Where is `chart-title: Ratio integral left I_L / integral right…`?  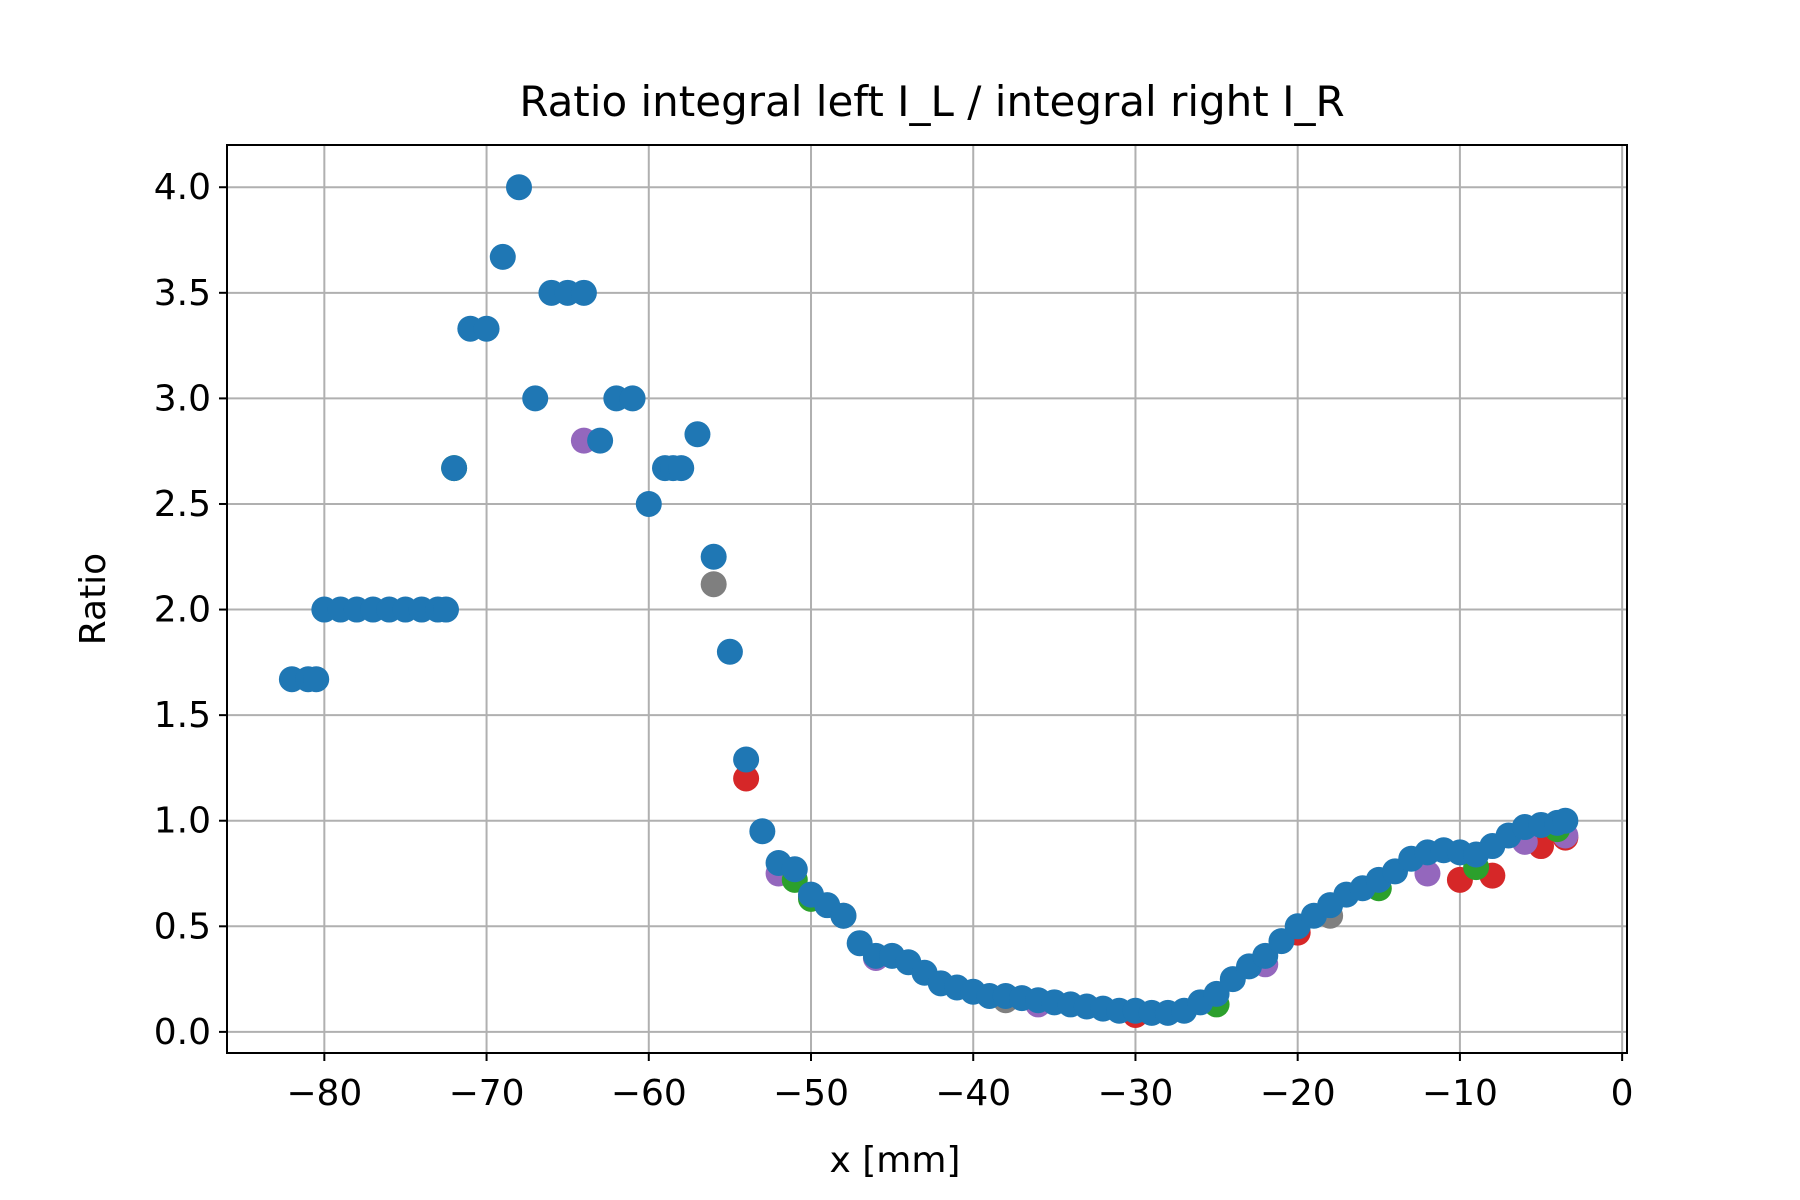
chart-title: Ratio integral left I_L / integral right… is located at coordinates (931, 101).